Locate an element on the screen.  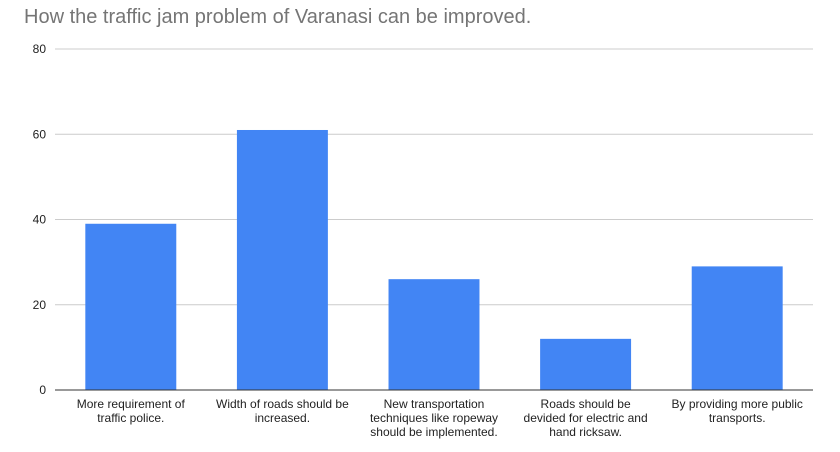
x-category-label-line: New transportation is located at coordinates (434, 404).